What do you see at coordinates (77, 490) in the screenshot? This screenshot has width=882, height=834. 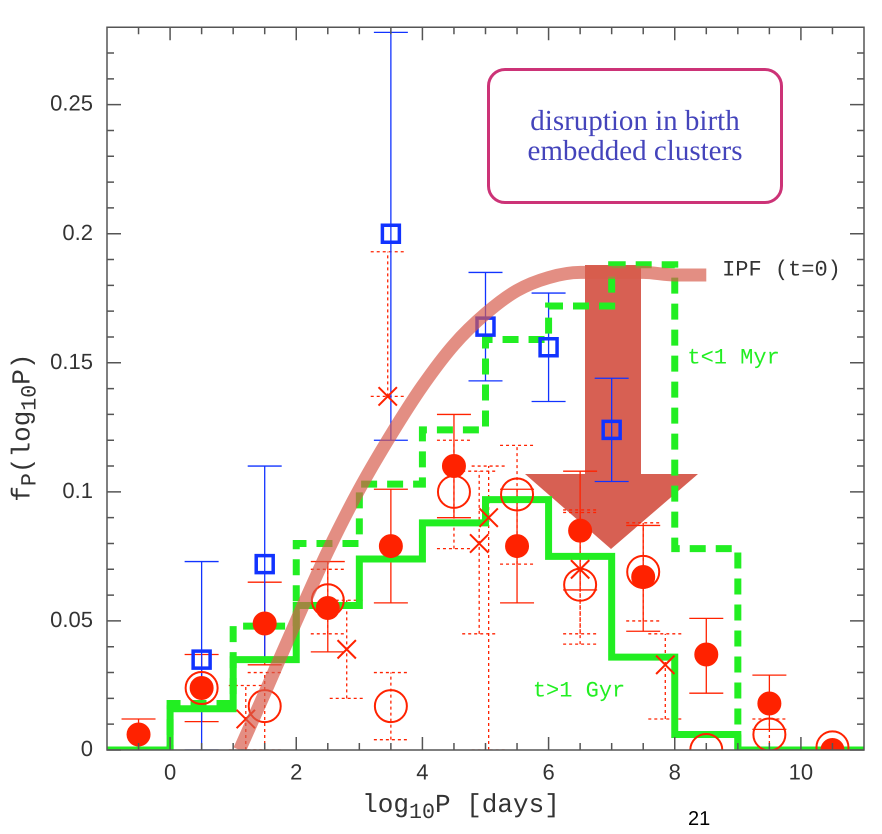 I see `y-tick-label: 0.1` at bounding box center [77, 490].